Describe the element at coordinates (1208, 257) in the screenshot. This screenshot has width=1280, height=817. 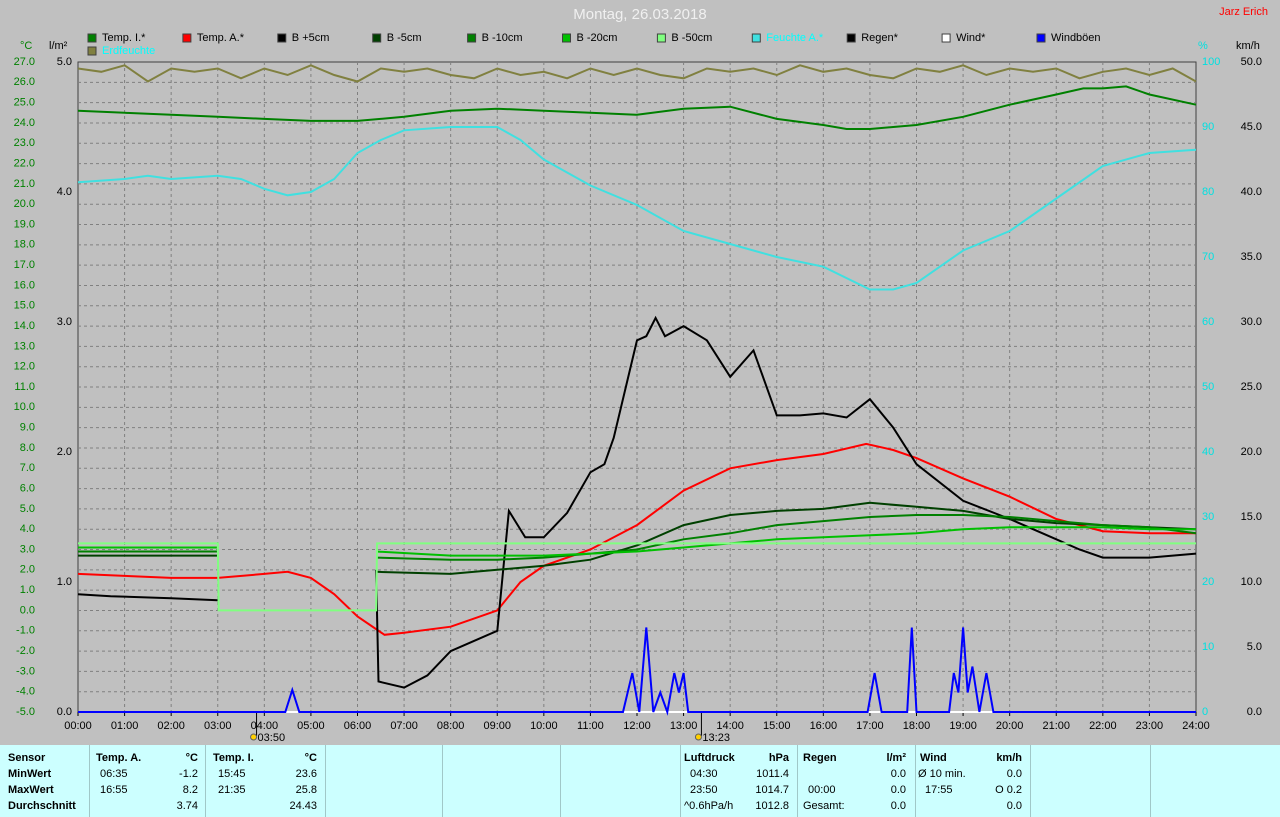
I see `y3-tick-label: 70` at that location.